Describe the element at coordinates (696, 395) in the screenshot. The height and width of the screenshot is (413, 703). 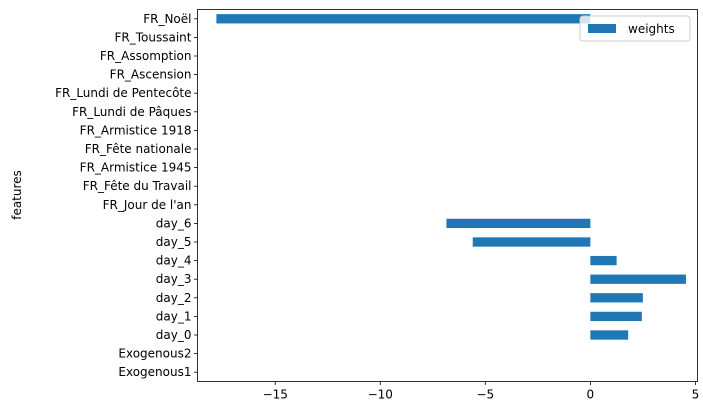
I see `x-tick-label: 5` at that location.